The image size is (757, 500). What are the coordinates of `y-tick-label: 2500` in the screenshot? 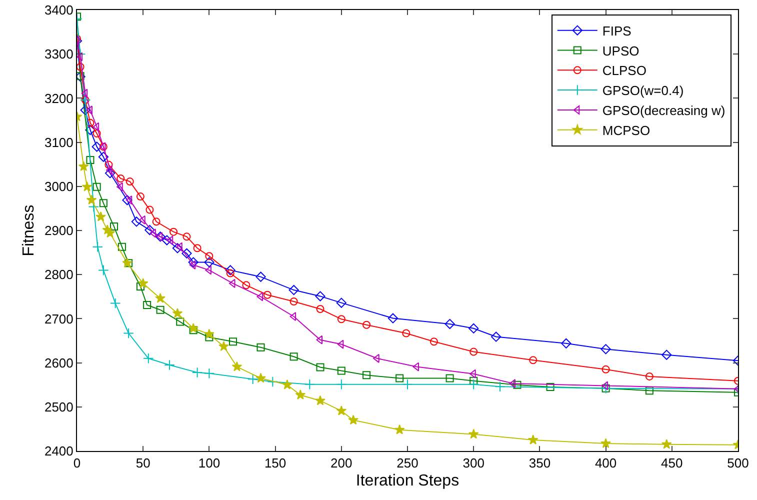 It's located at (59, 406).